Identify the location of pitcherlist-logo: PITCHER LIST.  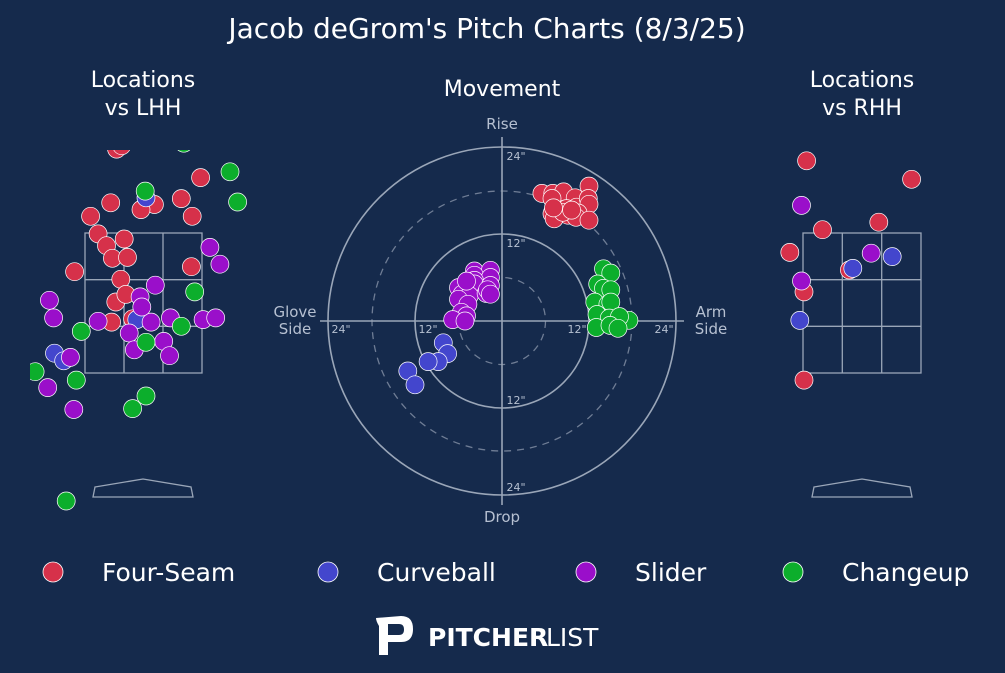
(487, 635).